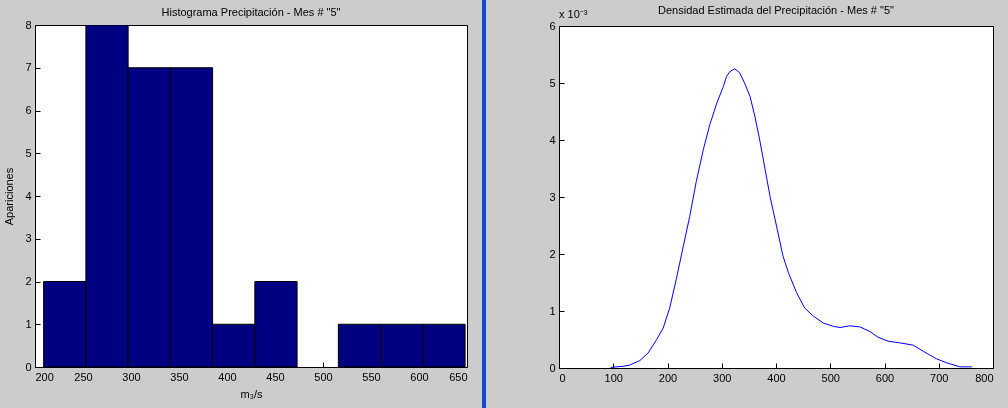  I want to click on y-tick-label: 8, so click(28, 24).